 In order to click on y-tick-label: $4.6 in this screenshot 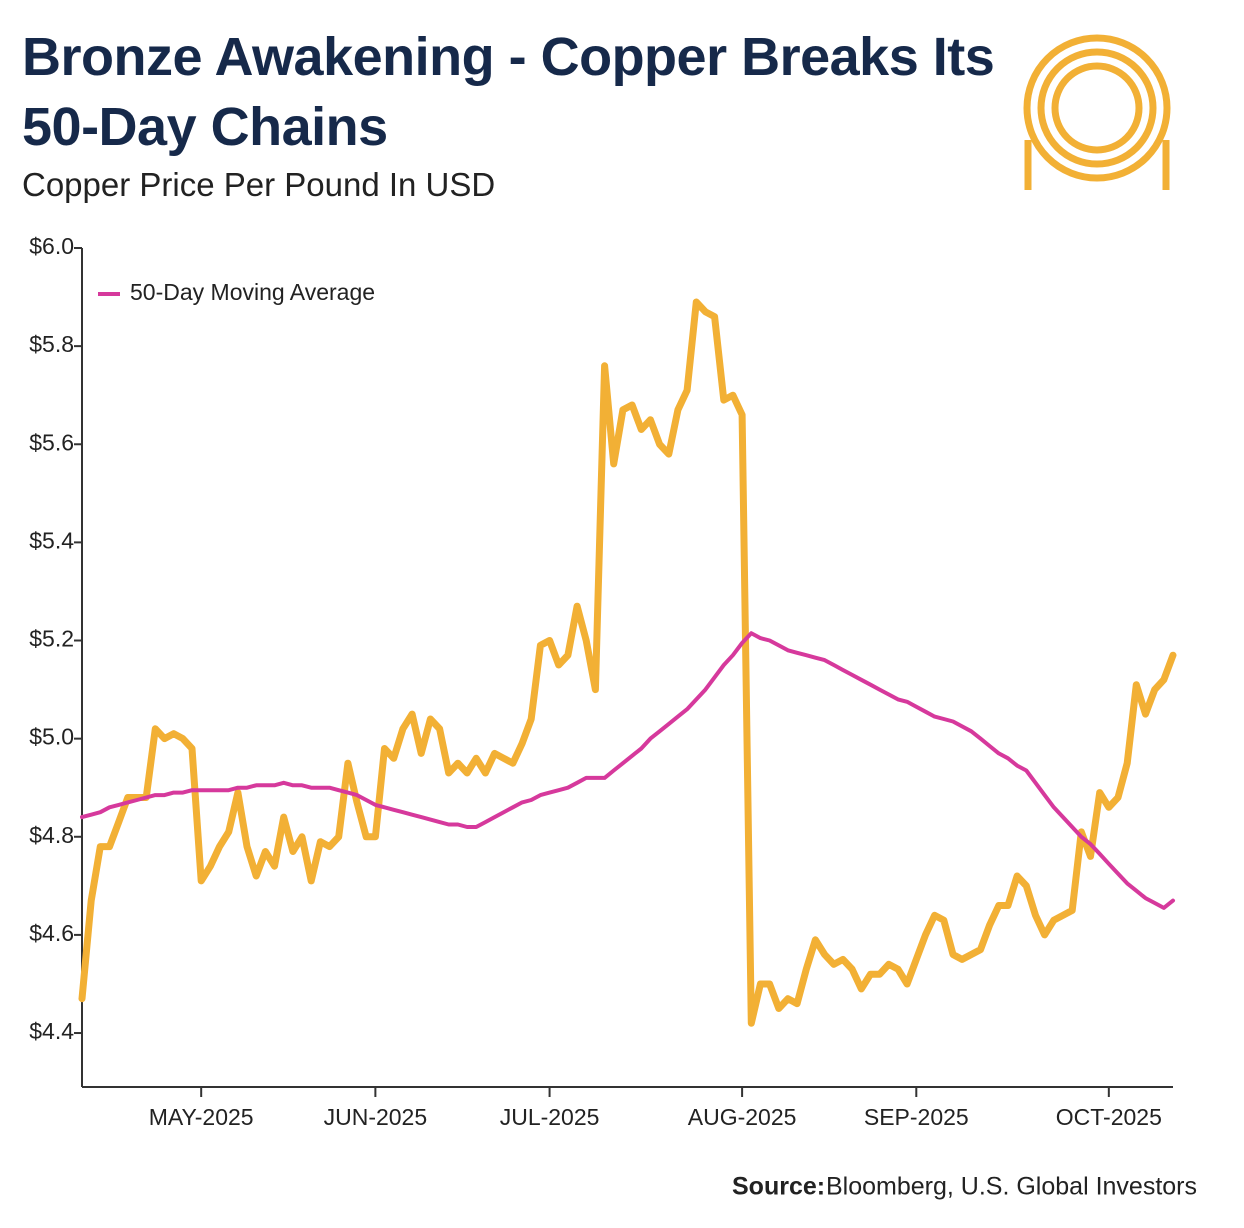, I will do `click(51, 933)`.